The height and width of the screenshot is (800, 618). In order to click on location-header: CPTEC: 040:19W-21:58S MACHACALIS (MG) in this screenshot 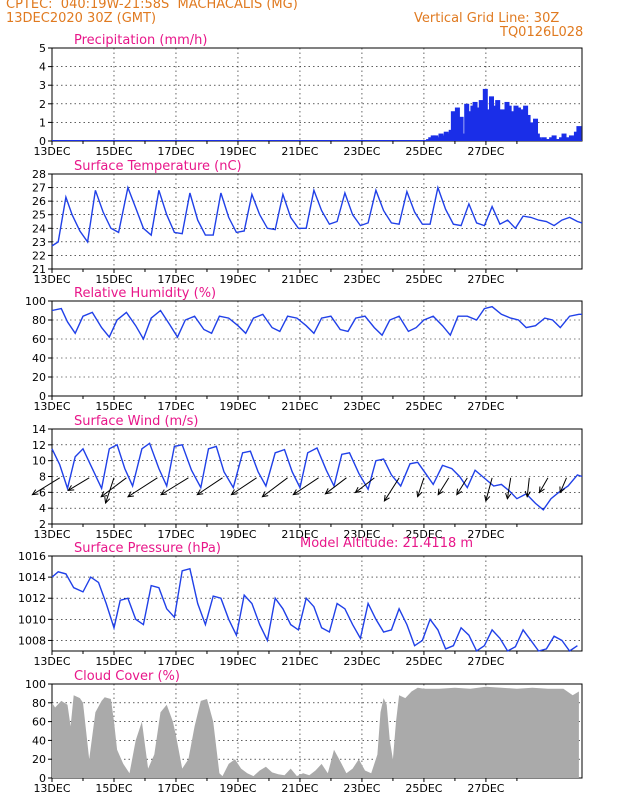, I will do `click(152, 6)`.